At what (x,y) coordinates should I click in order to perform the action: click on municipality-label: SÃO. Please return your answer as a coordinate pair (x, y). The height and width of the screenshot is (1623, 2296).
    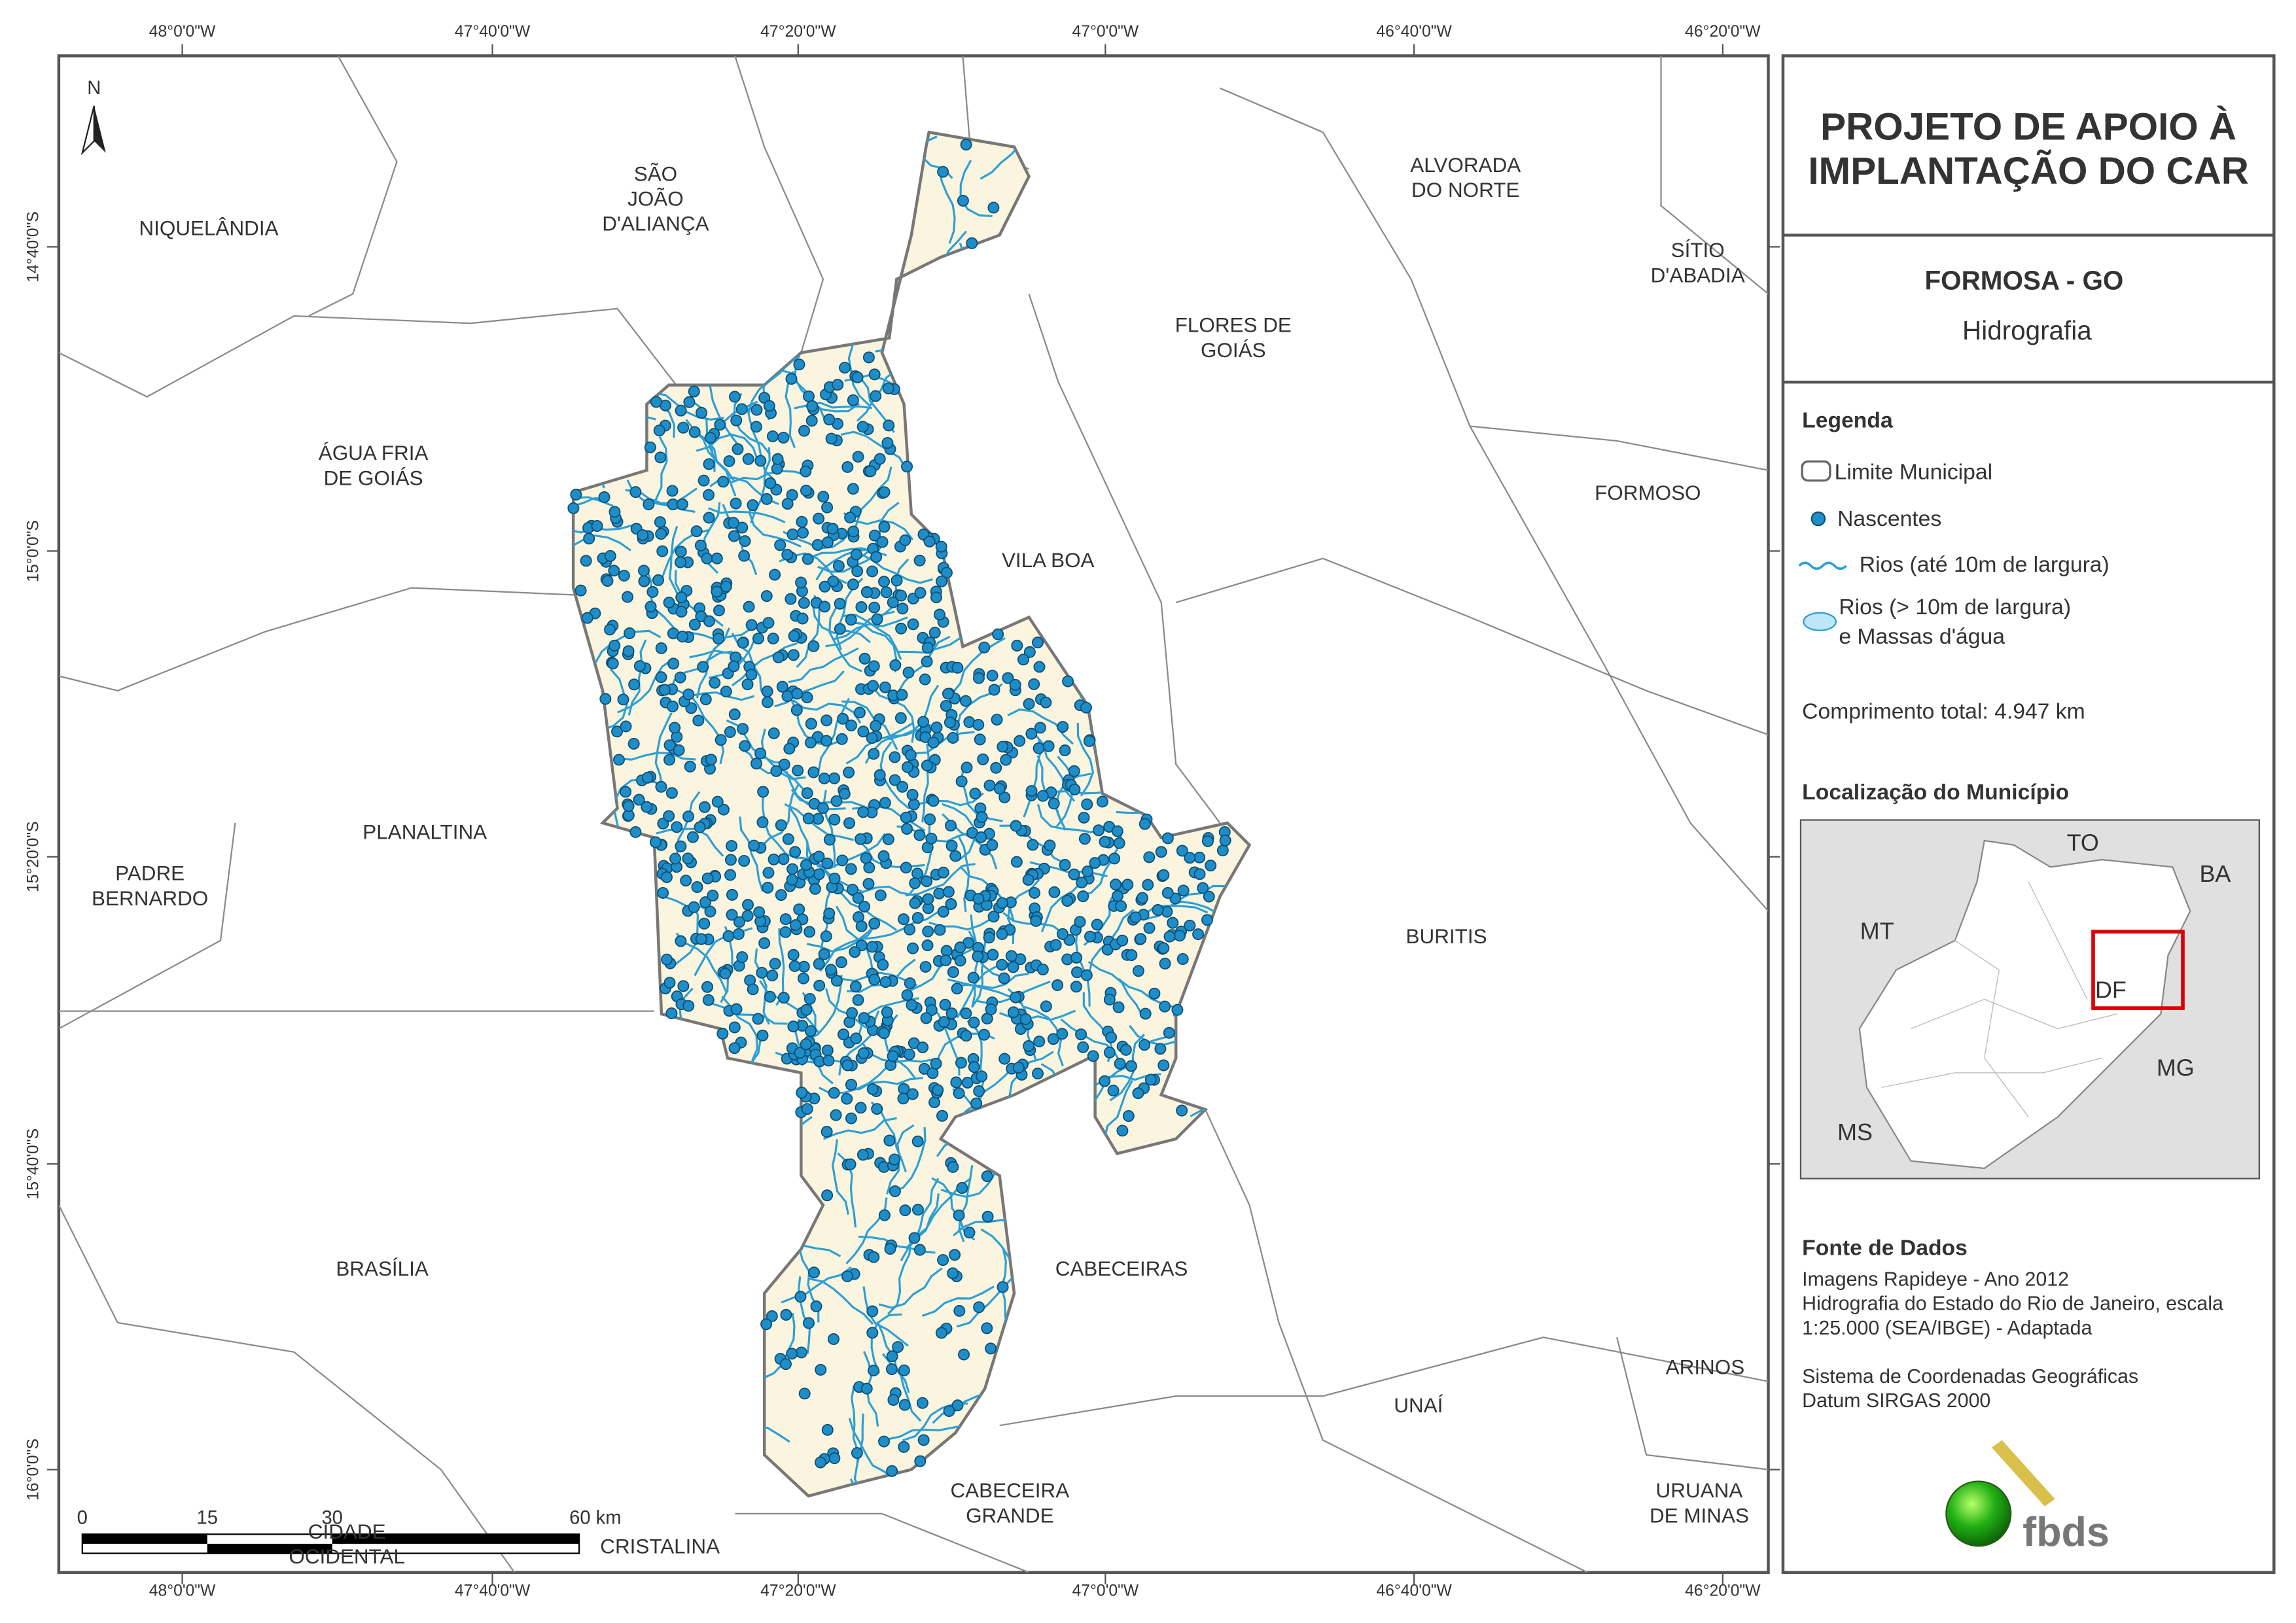
    Looking at the image, I should click on (655, 173).